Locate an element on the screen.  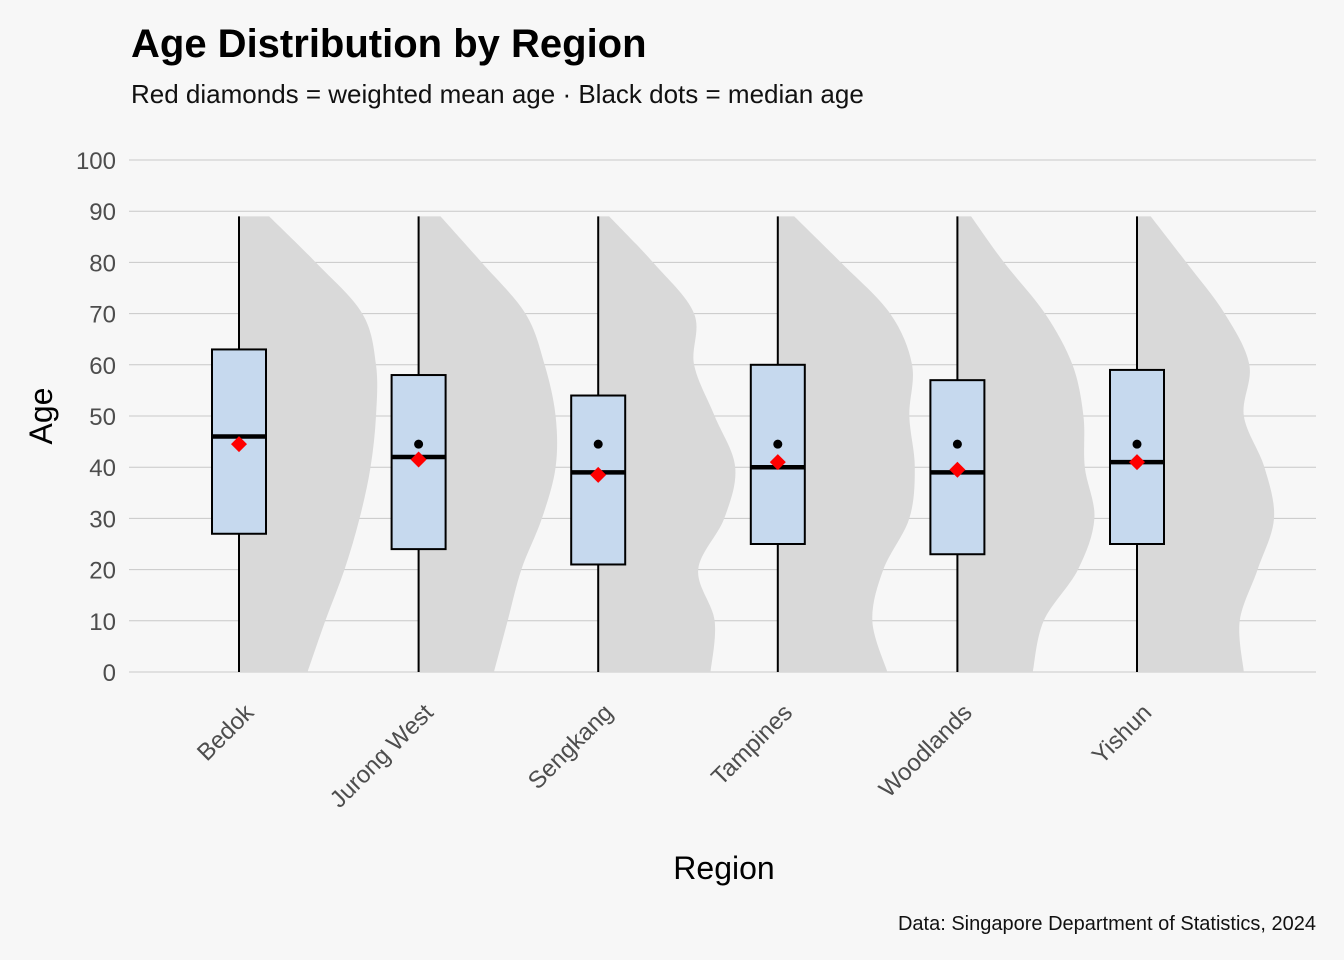
box-group-yishun is located at coordinates (1137, 444).